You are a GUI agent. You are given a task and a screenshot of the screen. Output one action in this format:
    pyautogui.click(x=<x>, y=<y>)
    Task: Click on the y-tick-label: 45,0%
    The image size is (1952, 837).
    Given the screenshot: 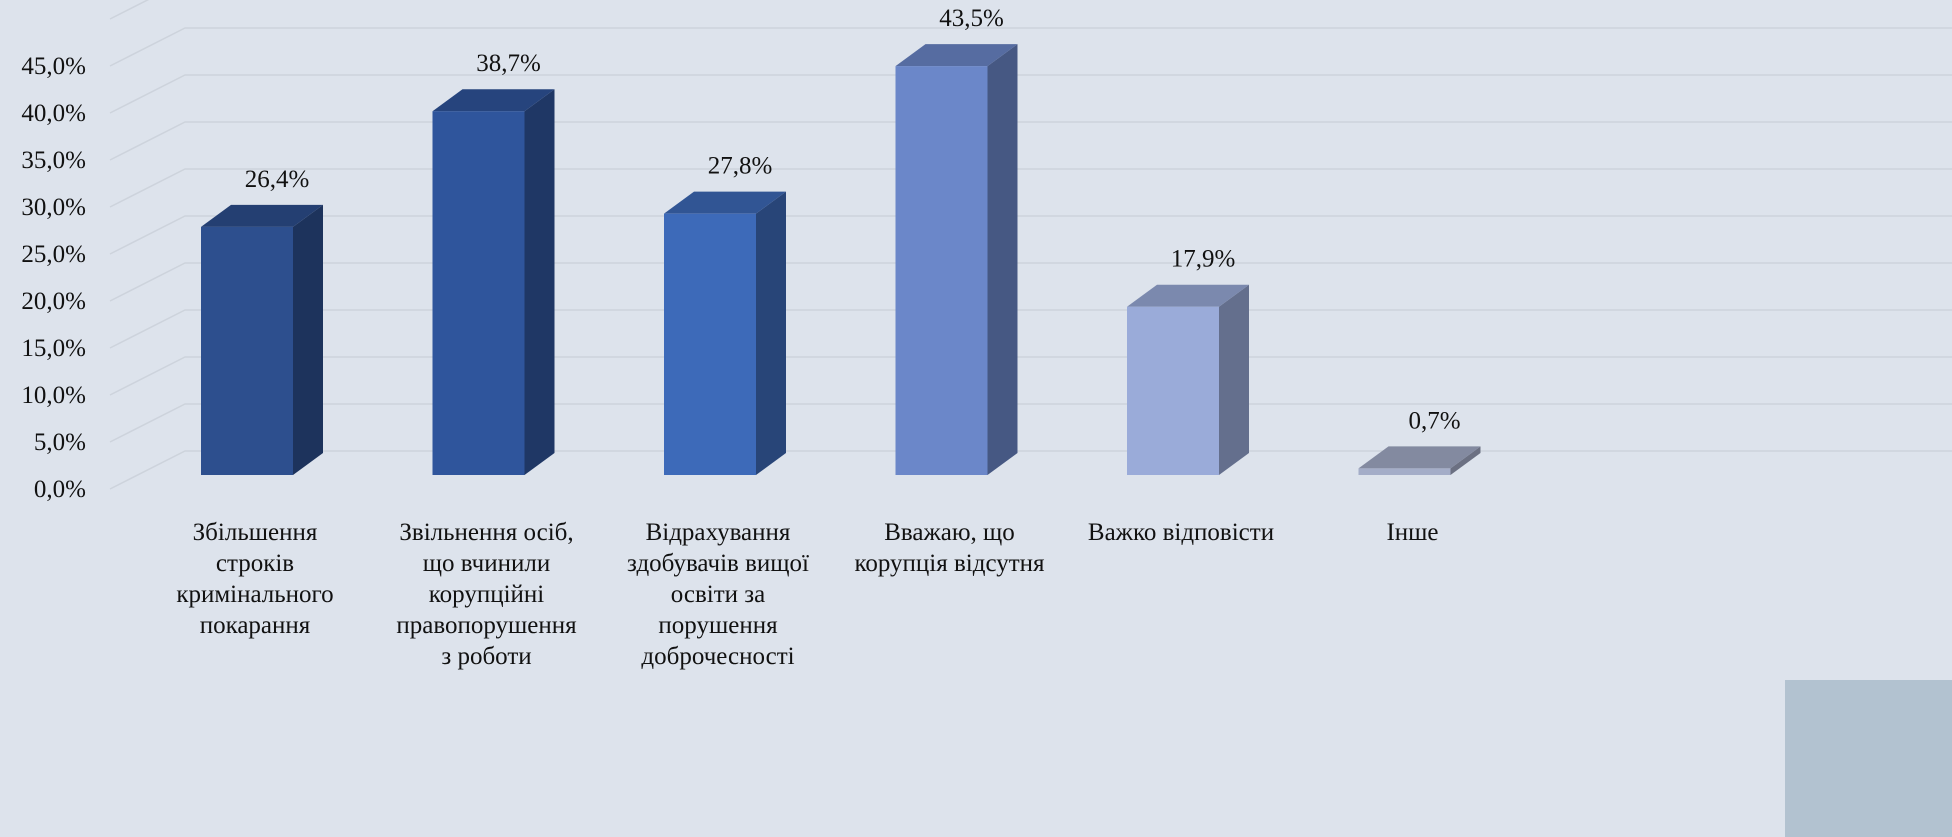 What is the action you would take?
    pyautogui.click(x=53, y=66)
    